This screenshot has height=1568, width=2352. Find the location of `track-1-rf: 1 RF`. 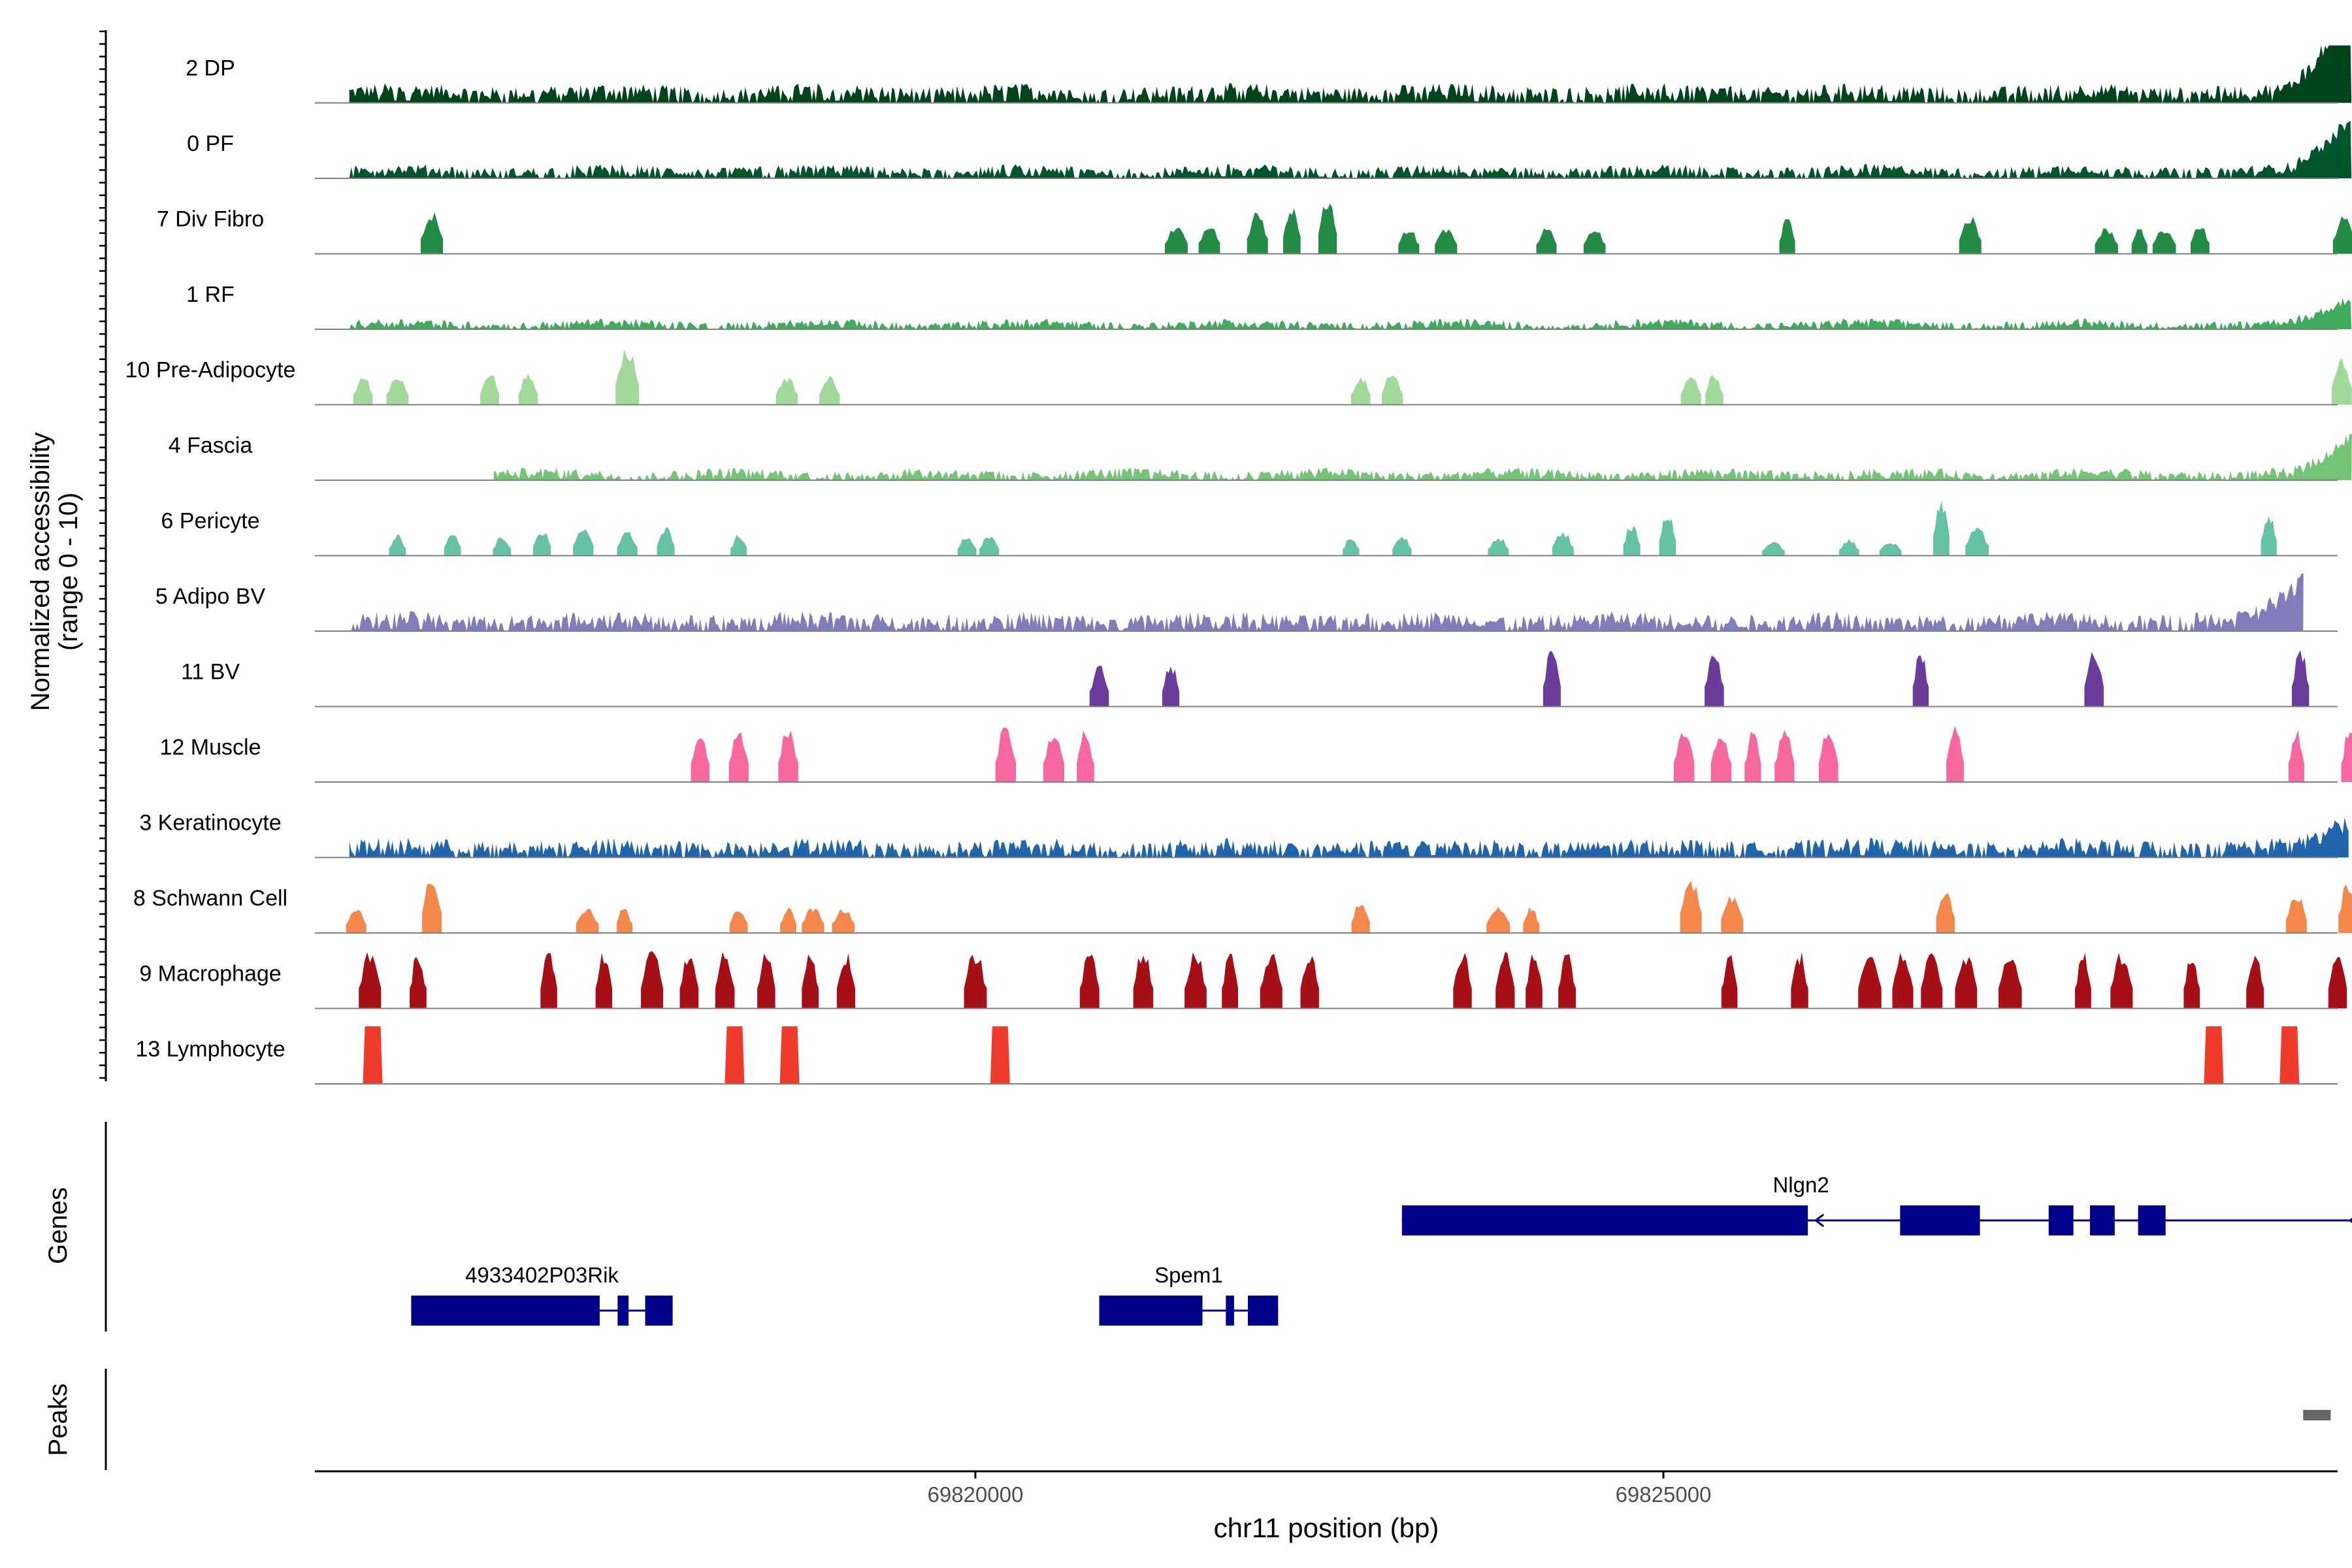

track-1-rf: 1 RF is located at coordinates (1269, 306).